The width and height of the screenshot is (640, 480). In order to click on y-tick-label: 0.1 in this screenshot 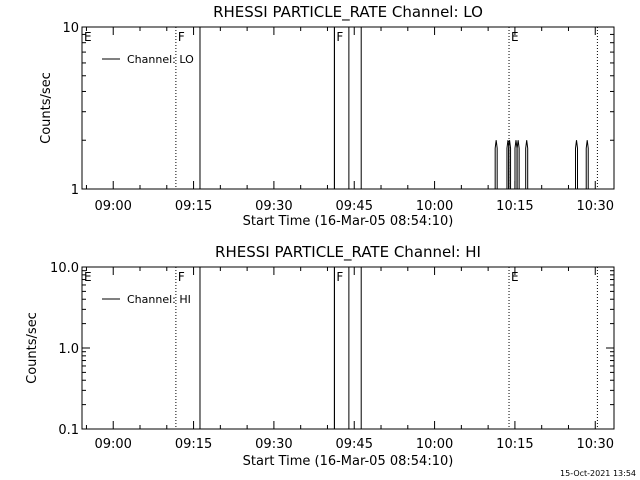, I will do `click(68, 430)`.